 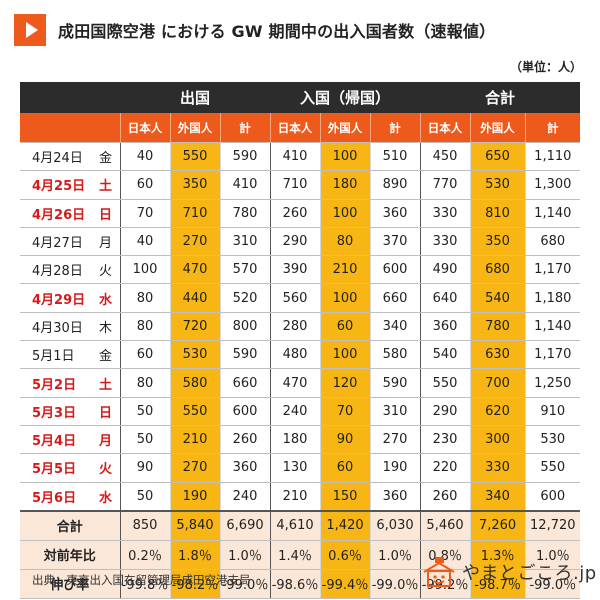 I want to click on summary-value-cell: -98.7％, so click(x=497, y=584).